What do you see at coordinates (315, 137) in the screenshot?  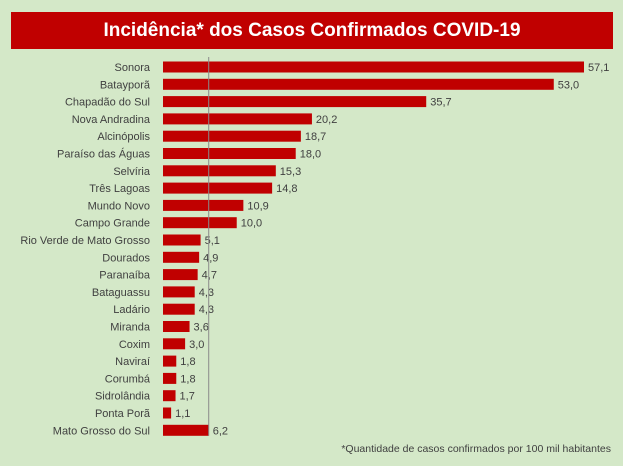 I see `data-label: 18,7` at bounding box center [315, 137].